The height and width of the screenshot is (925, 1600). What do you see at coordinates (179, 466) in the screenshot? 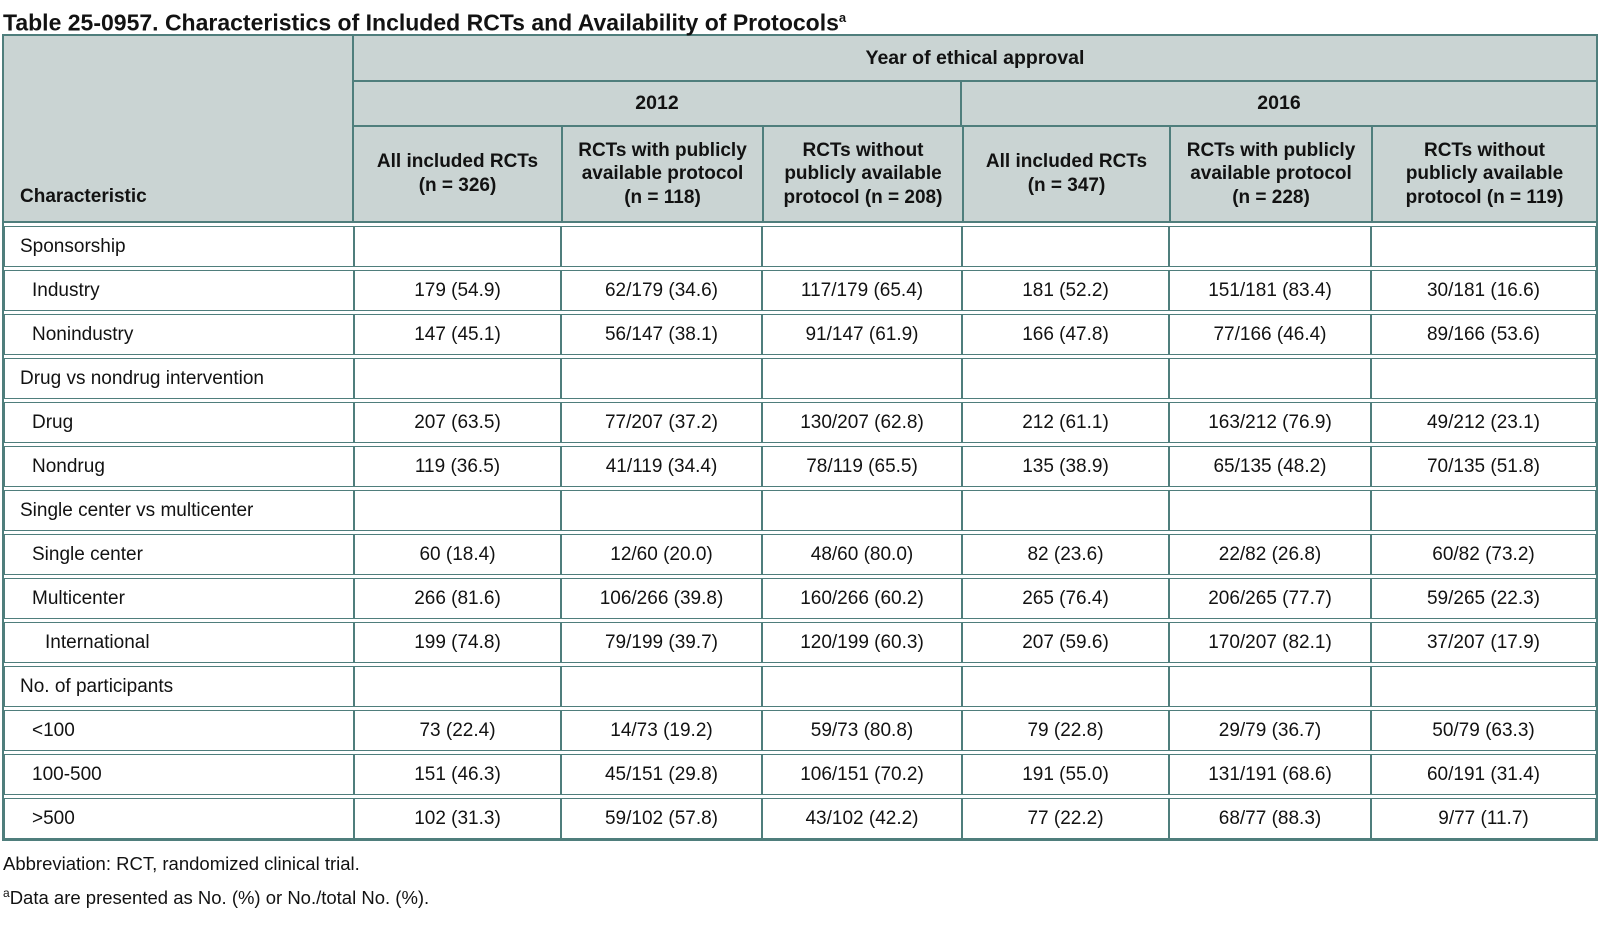
I see `row-label: Nondrug` at bounding box center [179, 466].